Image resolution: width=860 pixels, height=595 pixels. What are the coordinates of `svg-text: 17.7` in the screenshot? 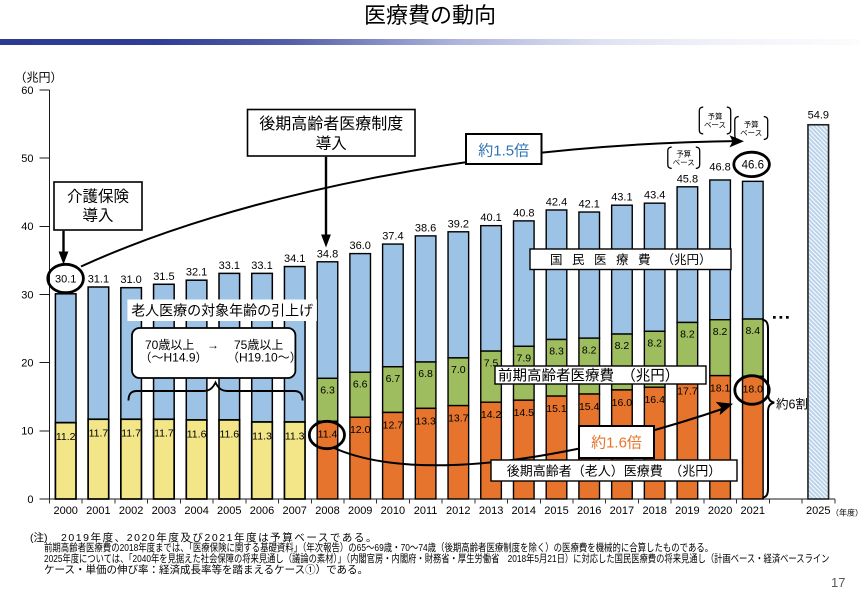 It's located at (687, 391).